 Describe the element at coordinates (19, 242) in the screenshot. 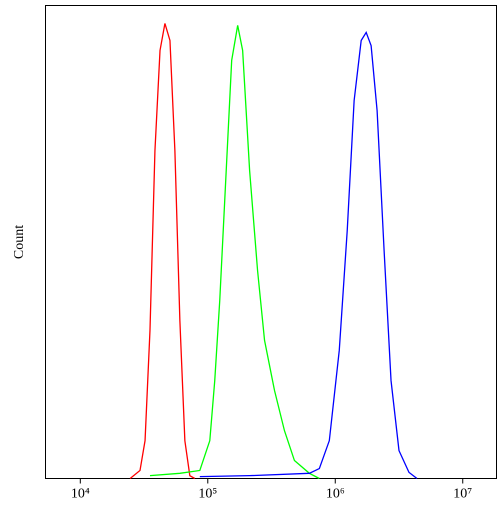

I see `y-axis-label: Count` at that location.